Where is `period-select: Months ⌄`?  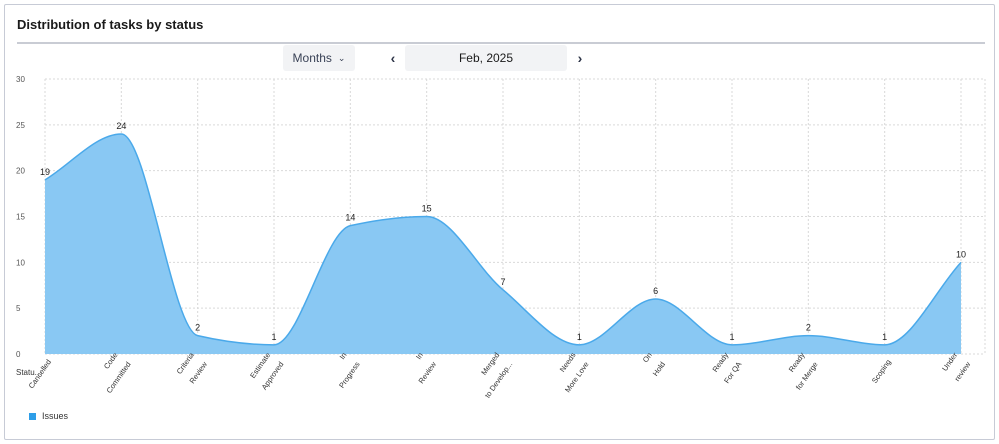
period-select: Months ⌄ is located at coordinates (319, 58).